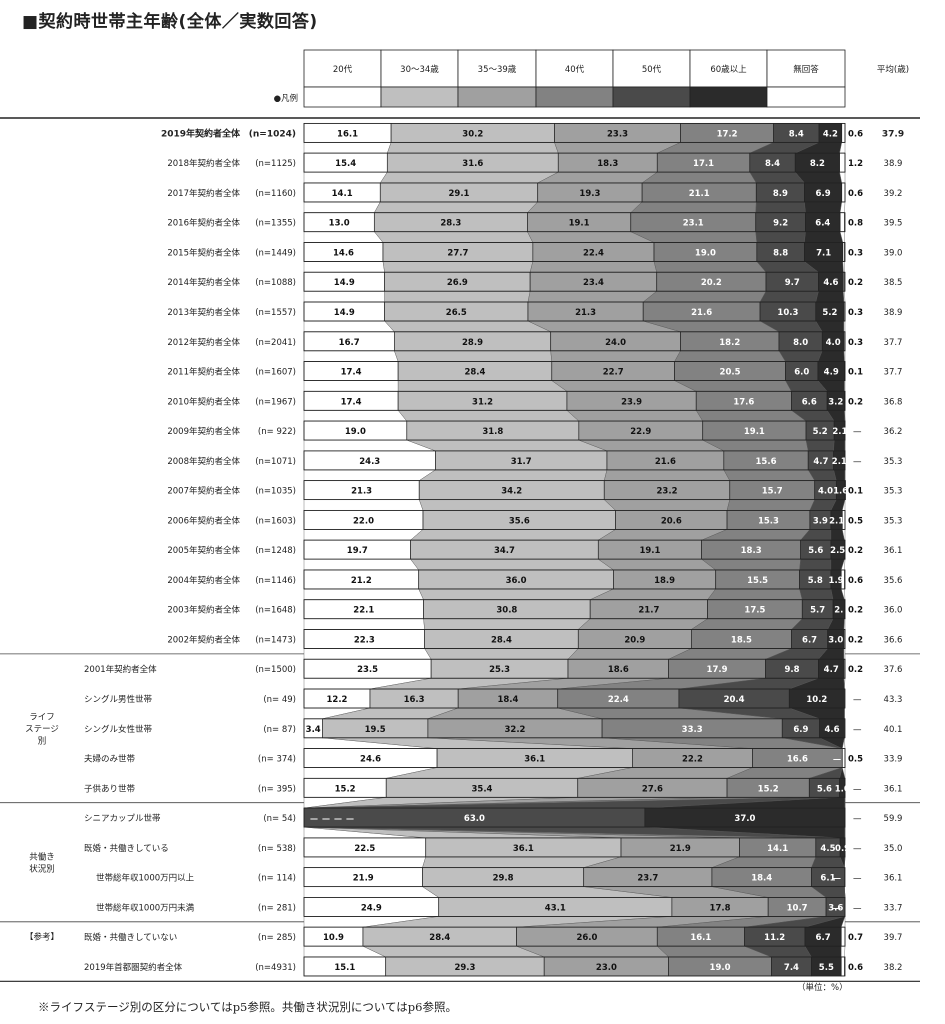 Image resolution: width=945 pixels, height=1024 pixels. What do you see at coordinates (203, 163) in the screenshot?
I see `row-label: 2018年契約者全体` at bounding box center [203, 163].